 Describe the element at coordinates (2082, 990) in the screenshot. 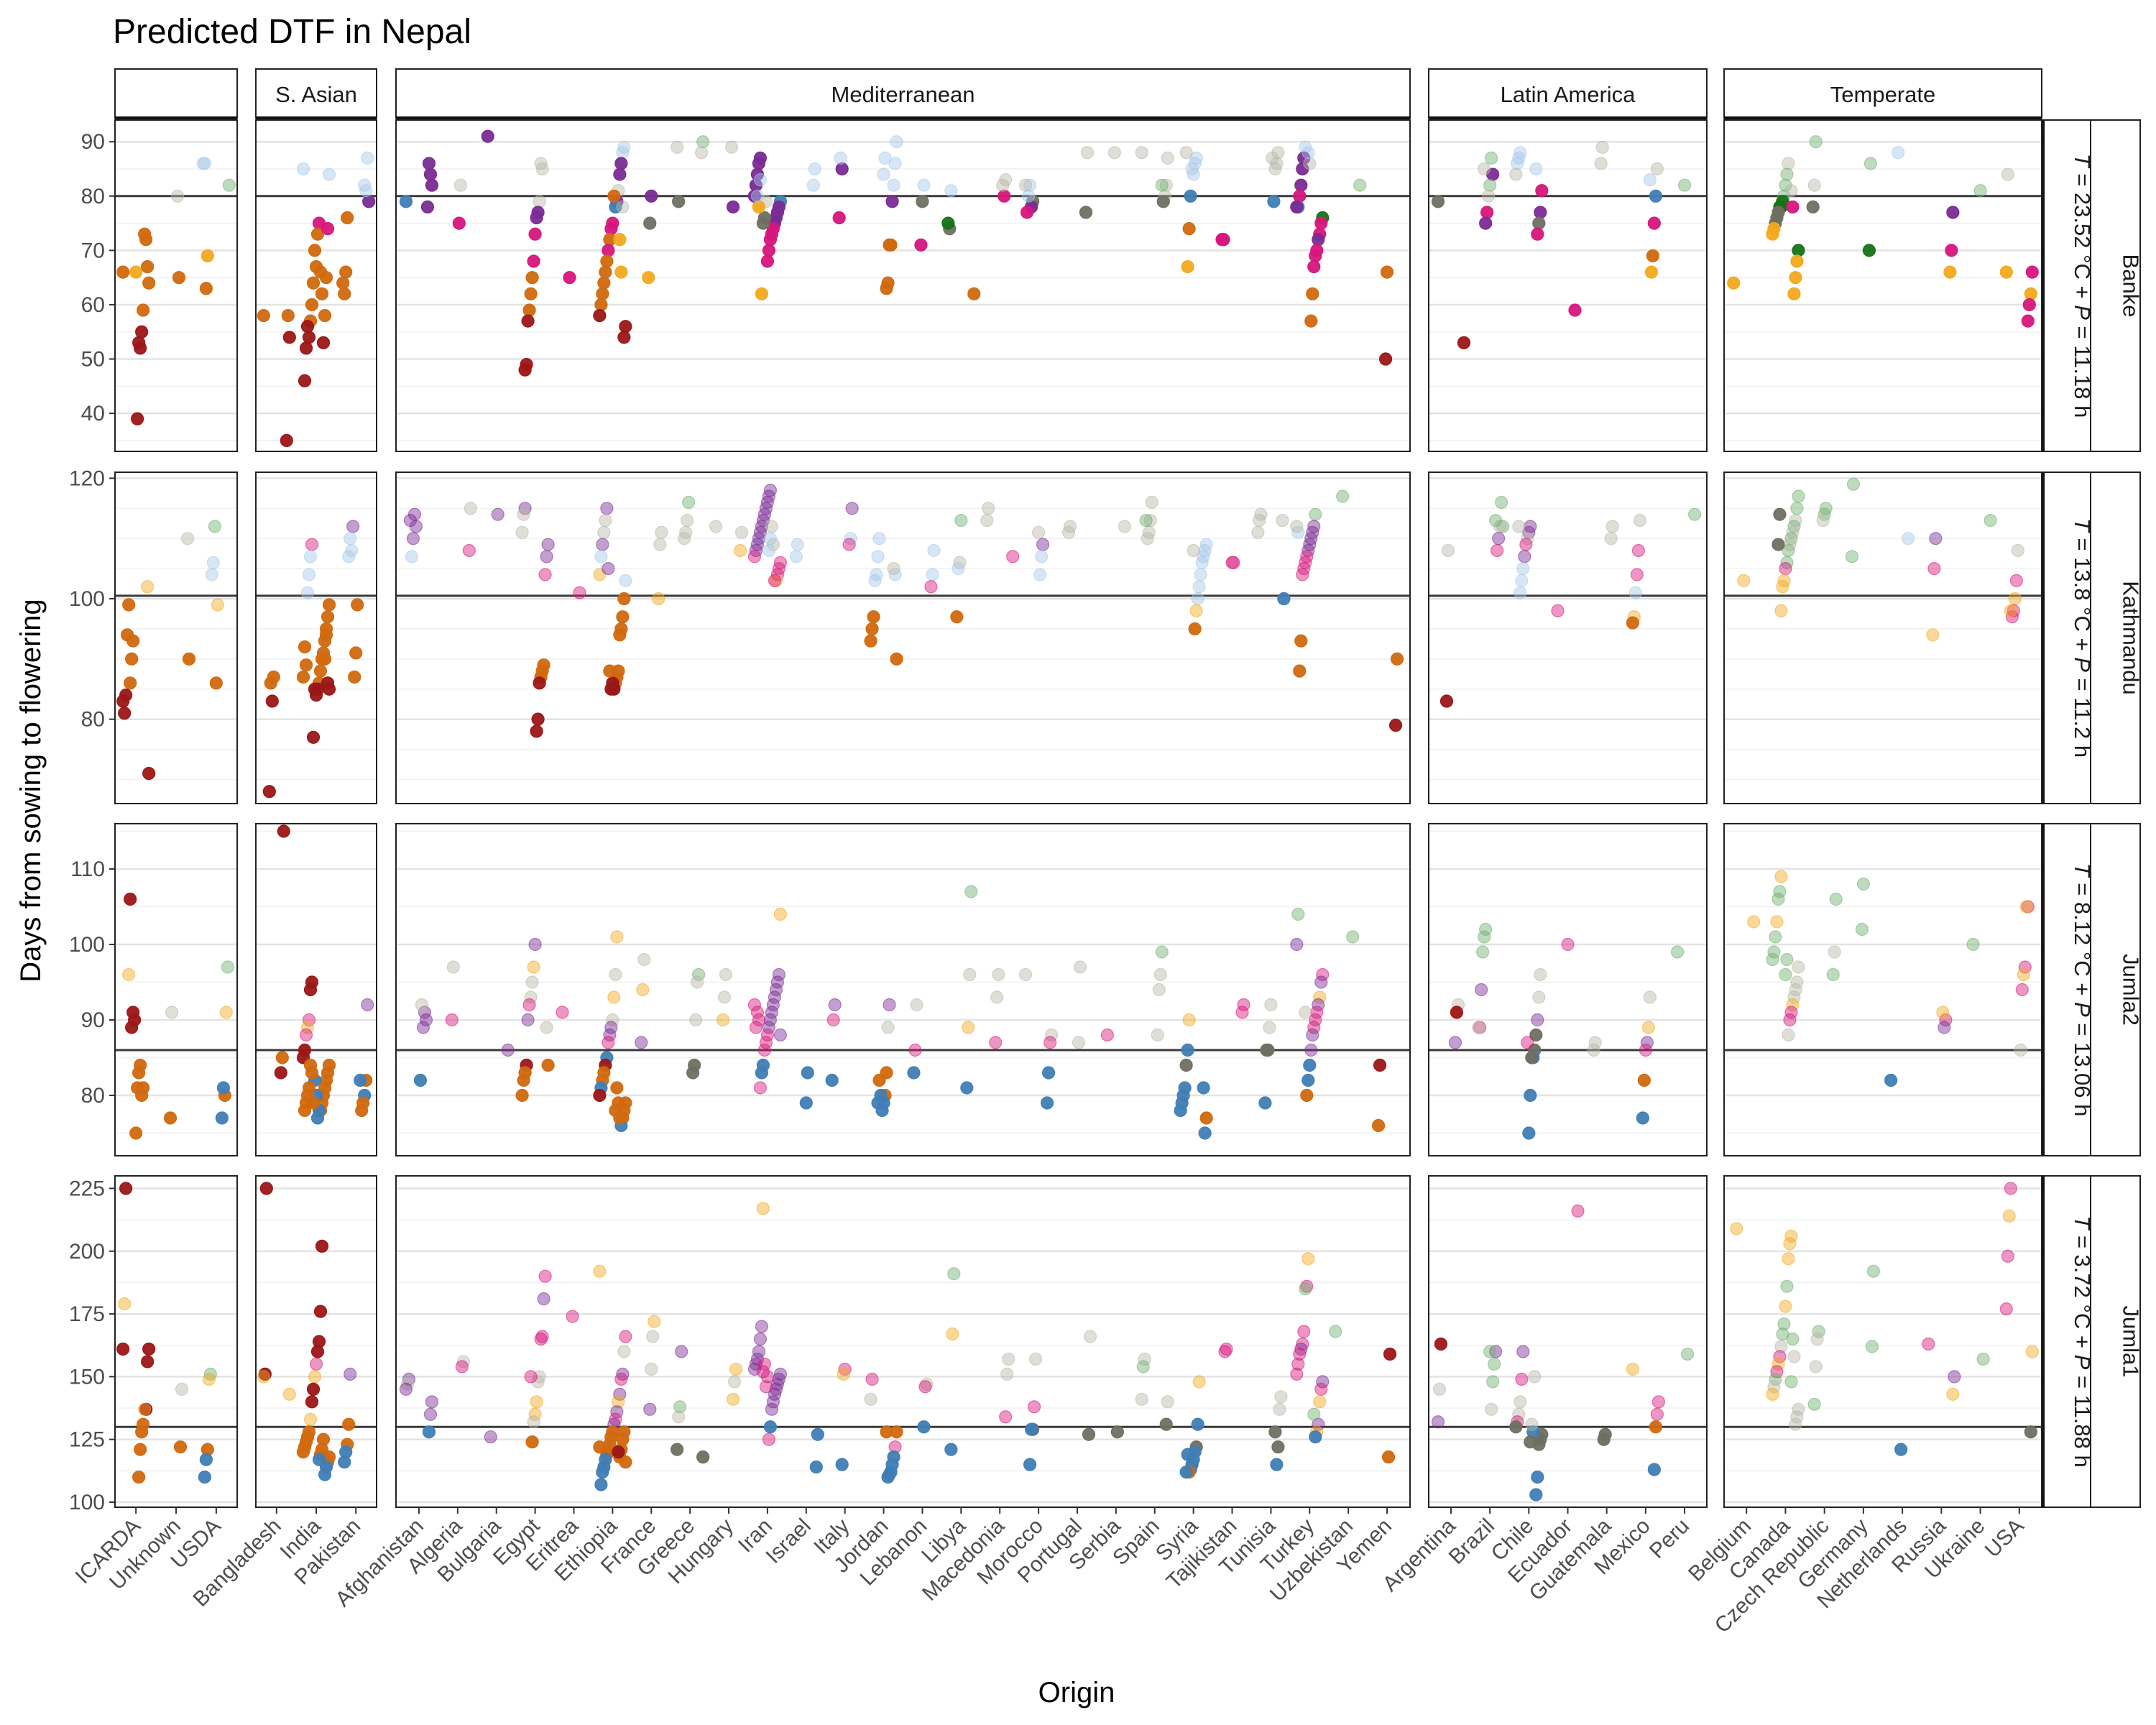

I see `row-strip-formula: T = 8.12 °C + P = 13.06 h` at that location.